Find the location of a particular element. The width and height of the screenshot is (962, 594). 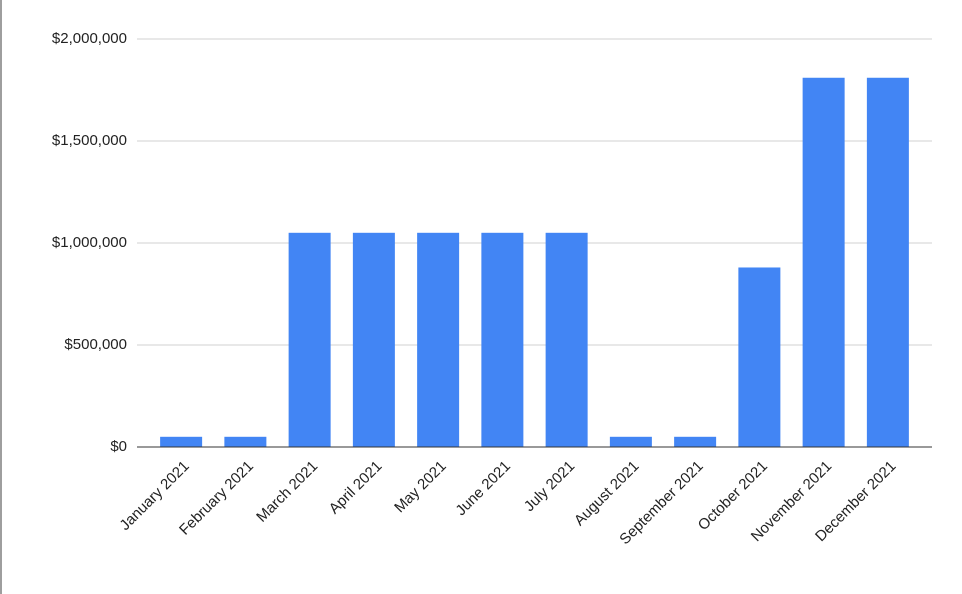

y-tick-label: $1,000,000 is located at coordinates (89, 242).